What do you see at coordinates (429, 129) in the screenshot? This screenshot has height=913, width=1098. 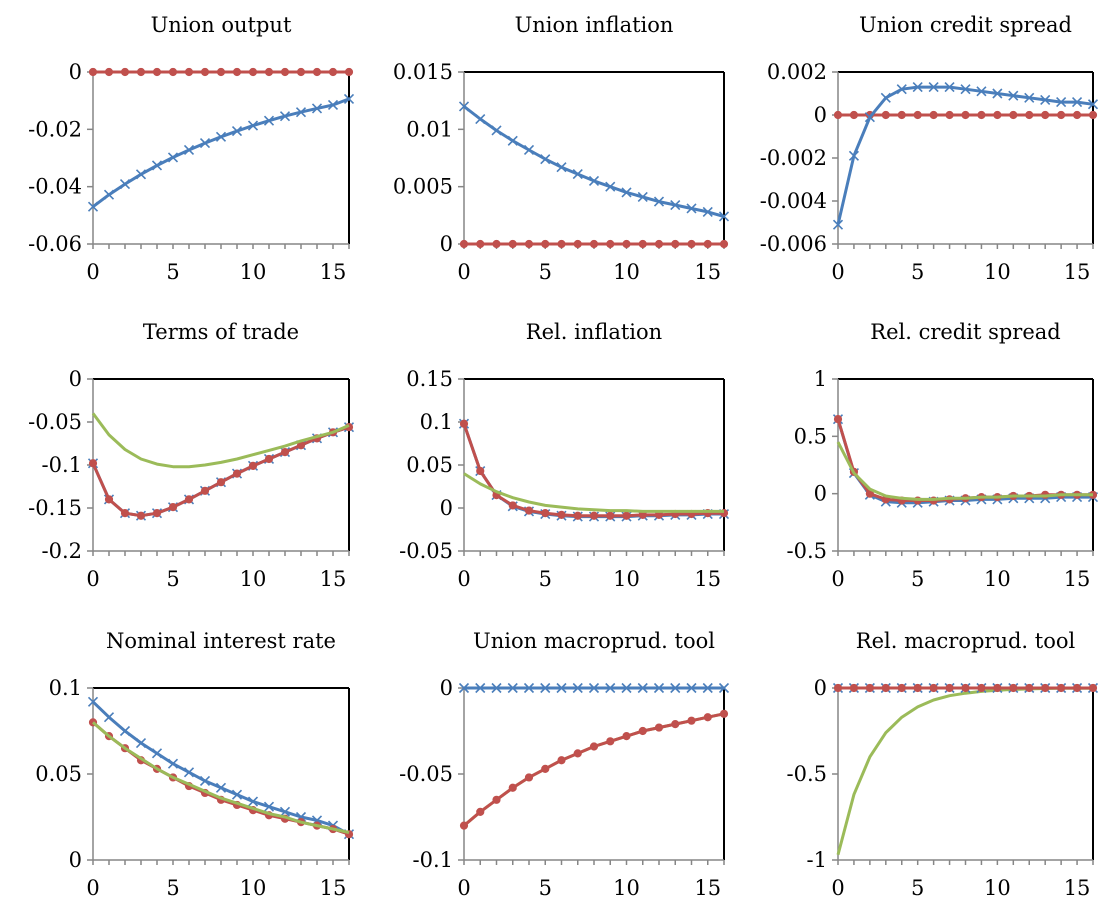 I see `y-tick-label: 0.01` at bounding box center [429, 129].